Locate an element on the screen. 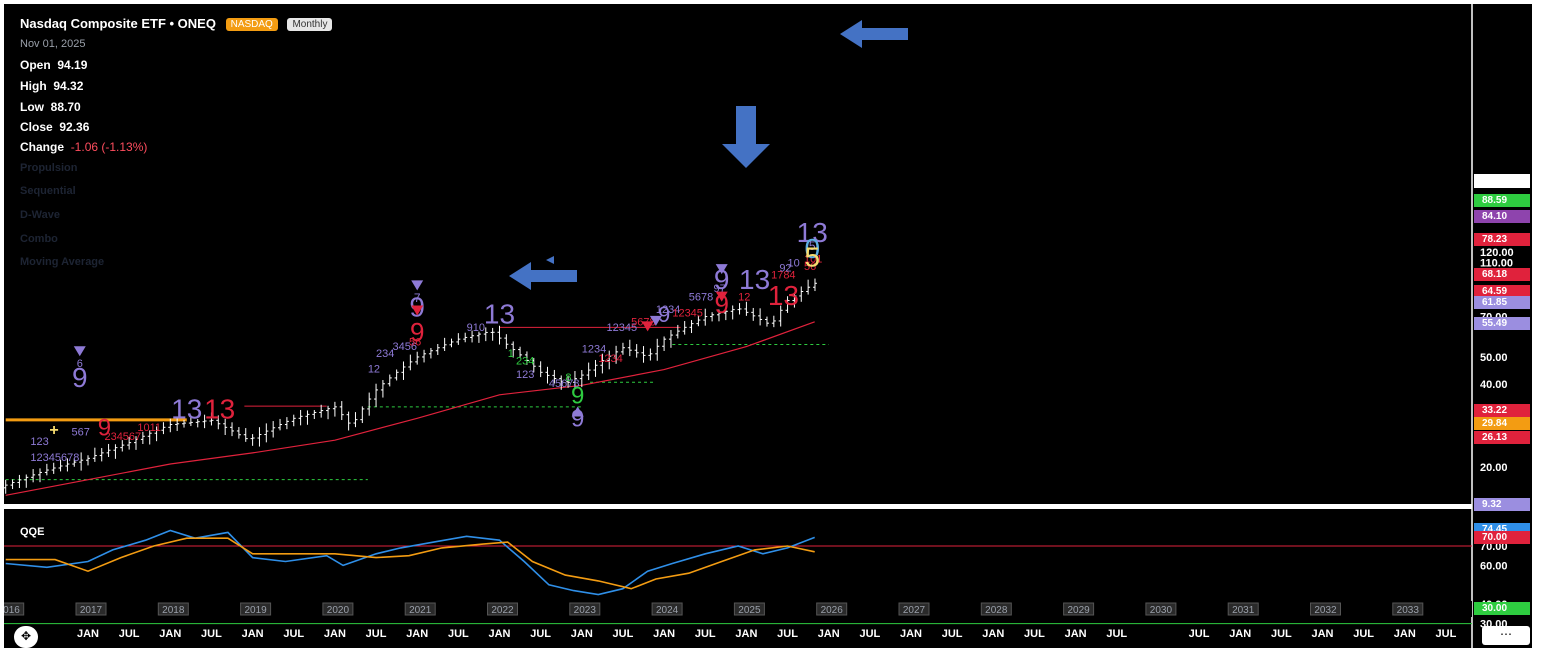 The image size is (1542, 669). price-tag: 55.49 is located at coordinates (1502, 323).